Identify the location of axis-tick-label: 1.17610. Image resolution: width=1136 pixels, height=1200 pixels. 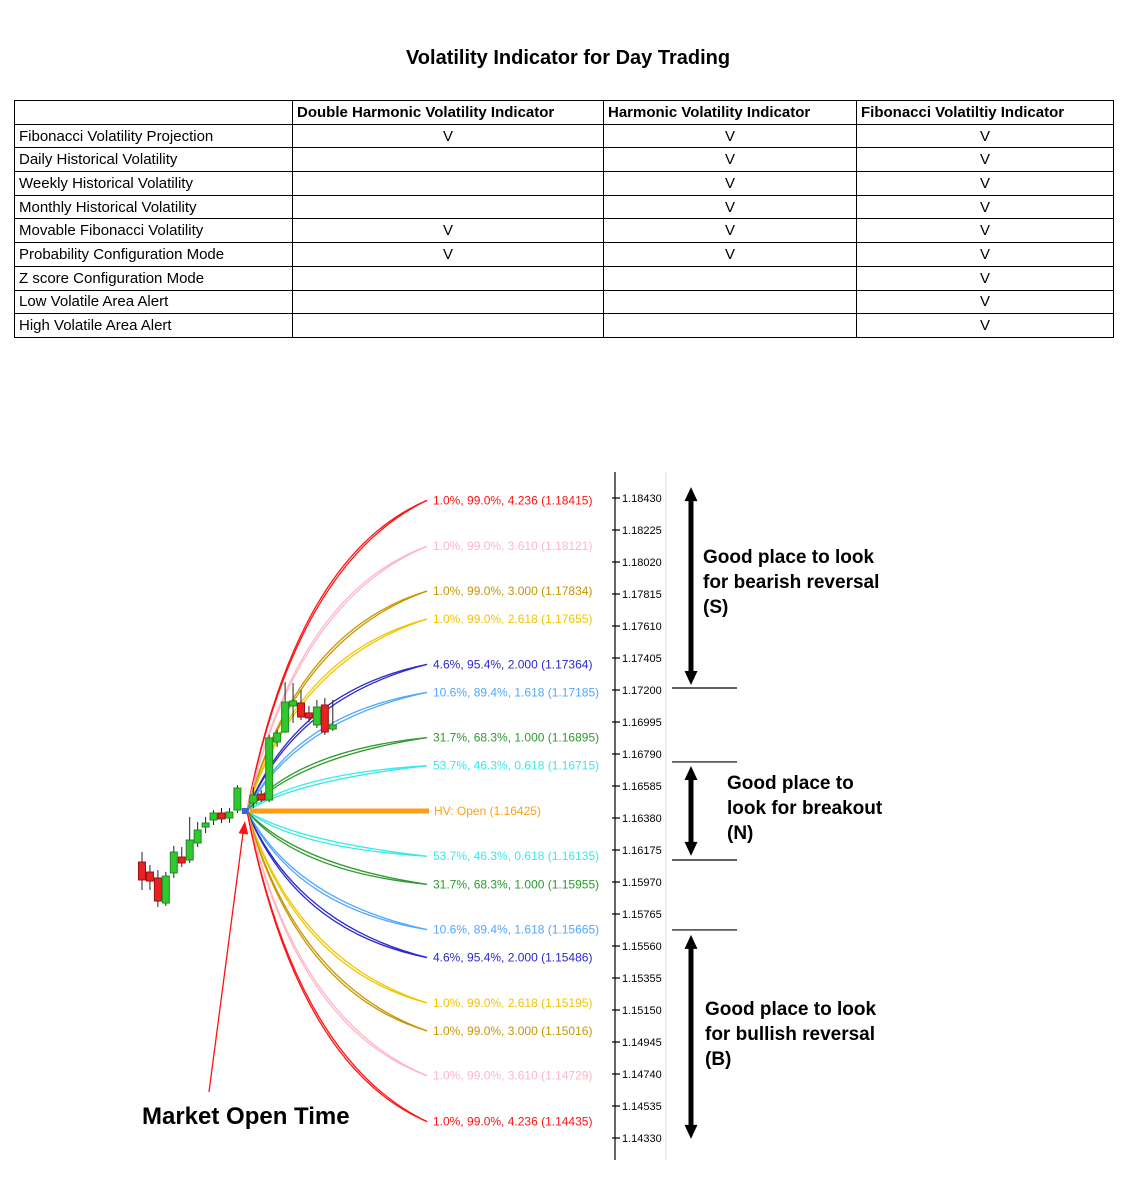
(642, 627).